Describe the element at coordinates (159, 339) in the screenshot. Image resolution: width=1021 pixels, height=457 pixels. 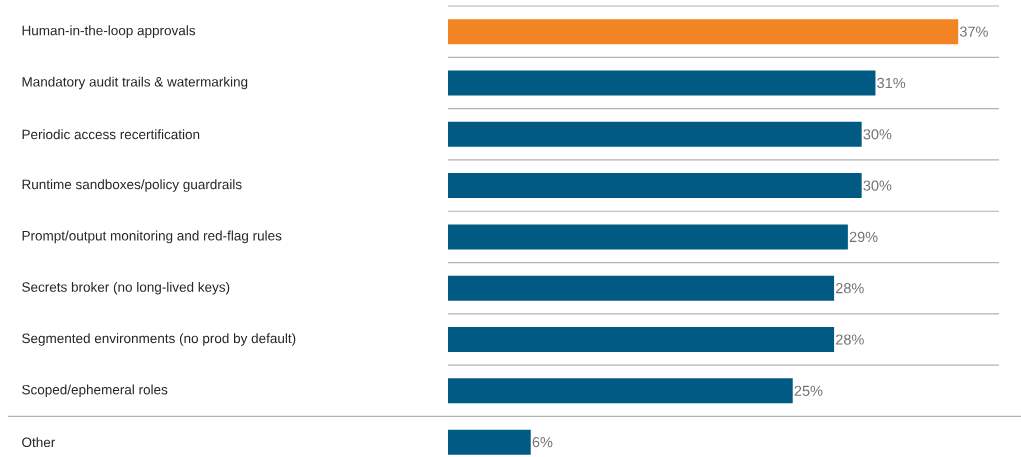
I see `y-tick-label: Segmented environments (no prod by default)` at that location.